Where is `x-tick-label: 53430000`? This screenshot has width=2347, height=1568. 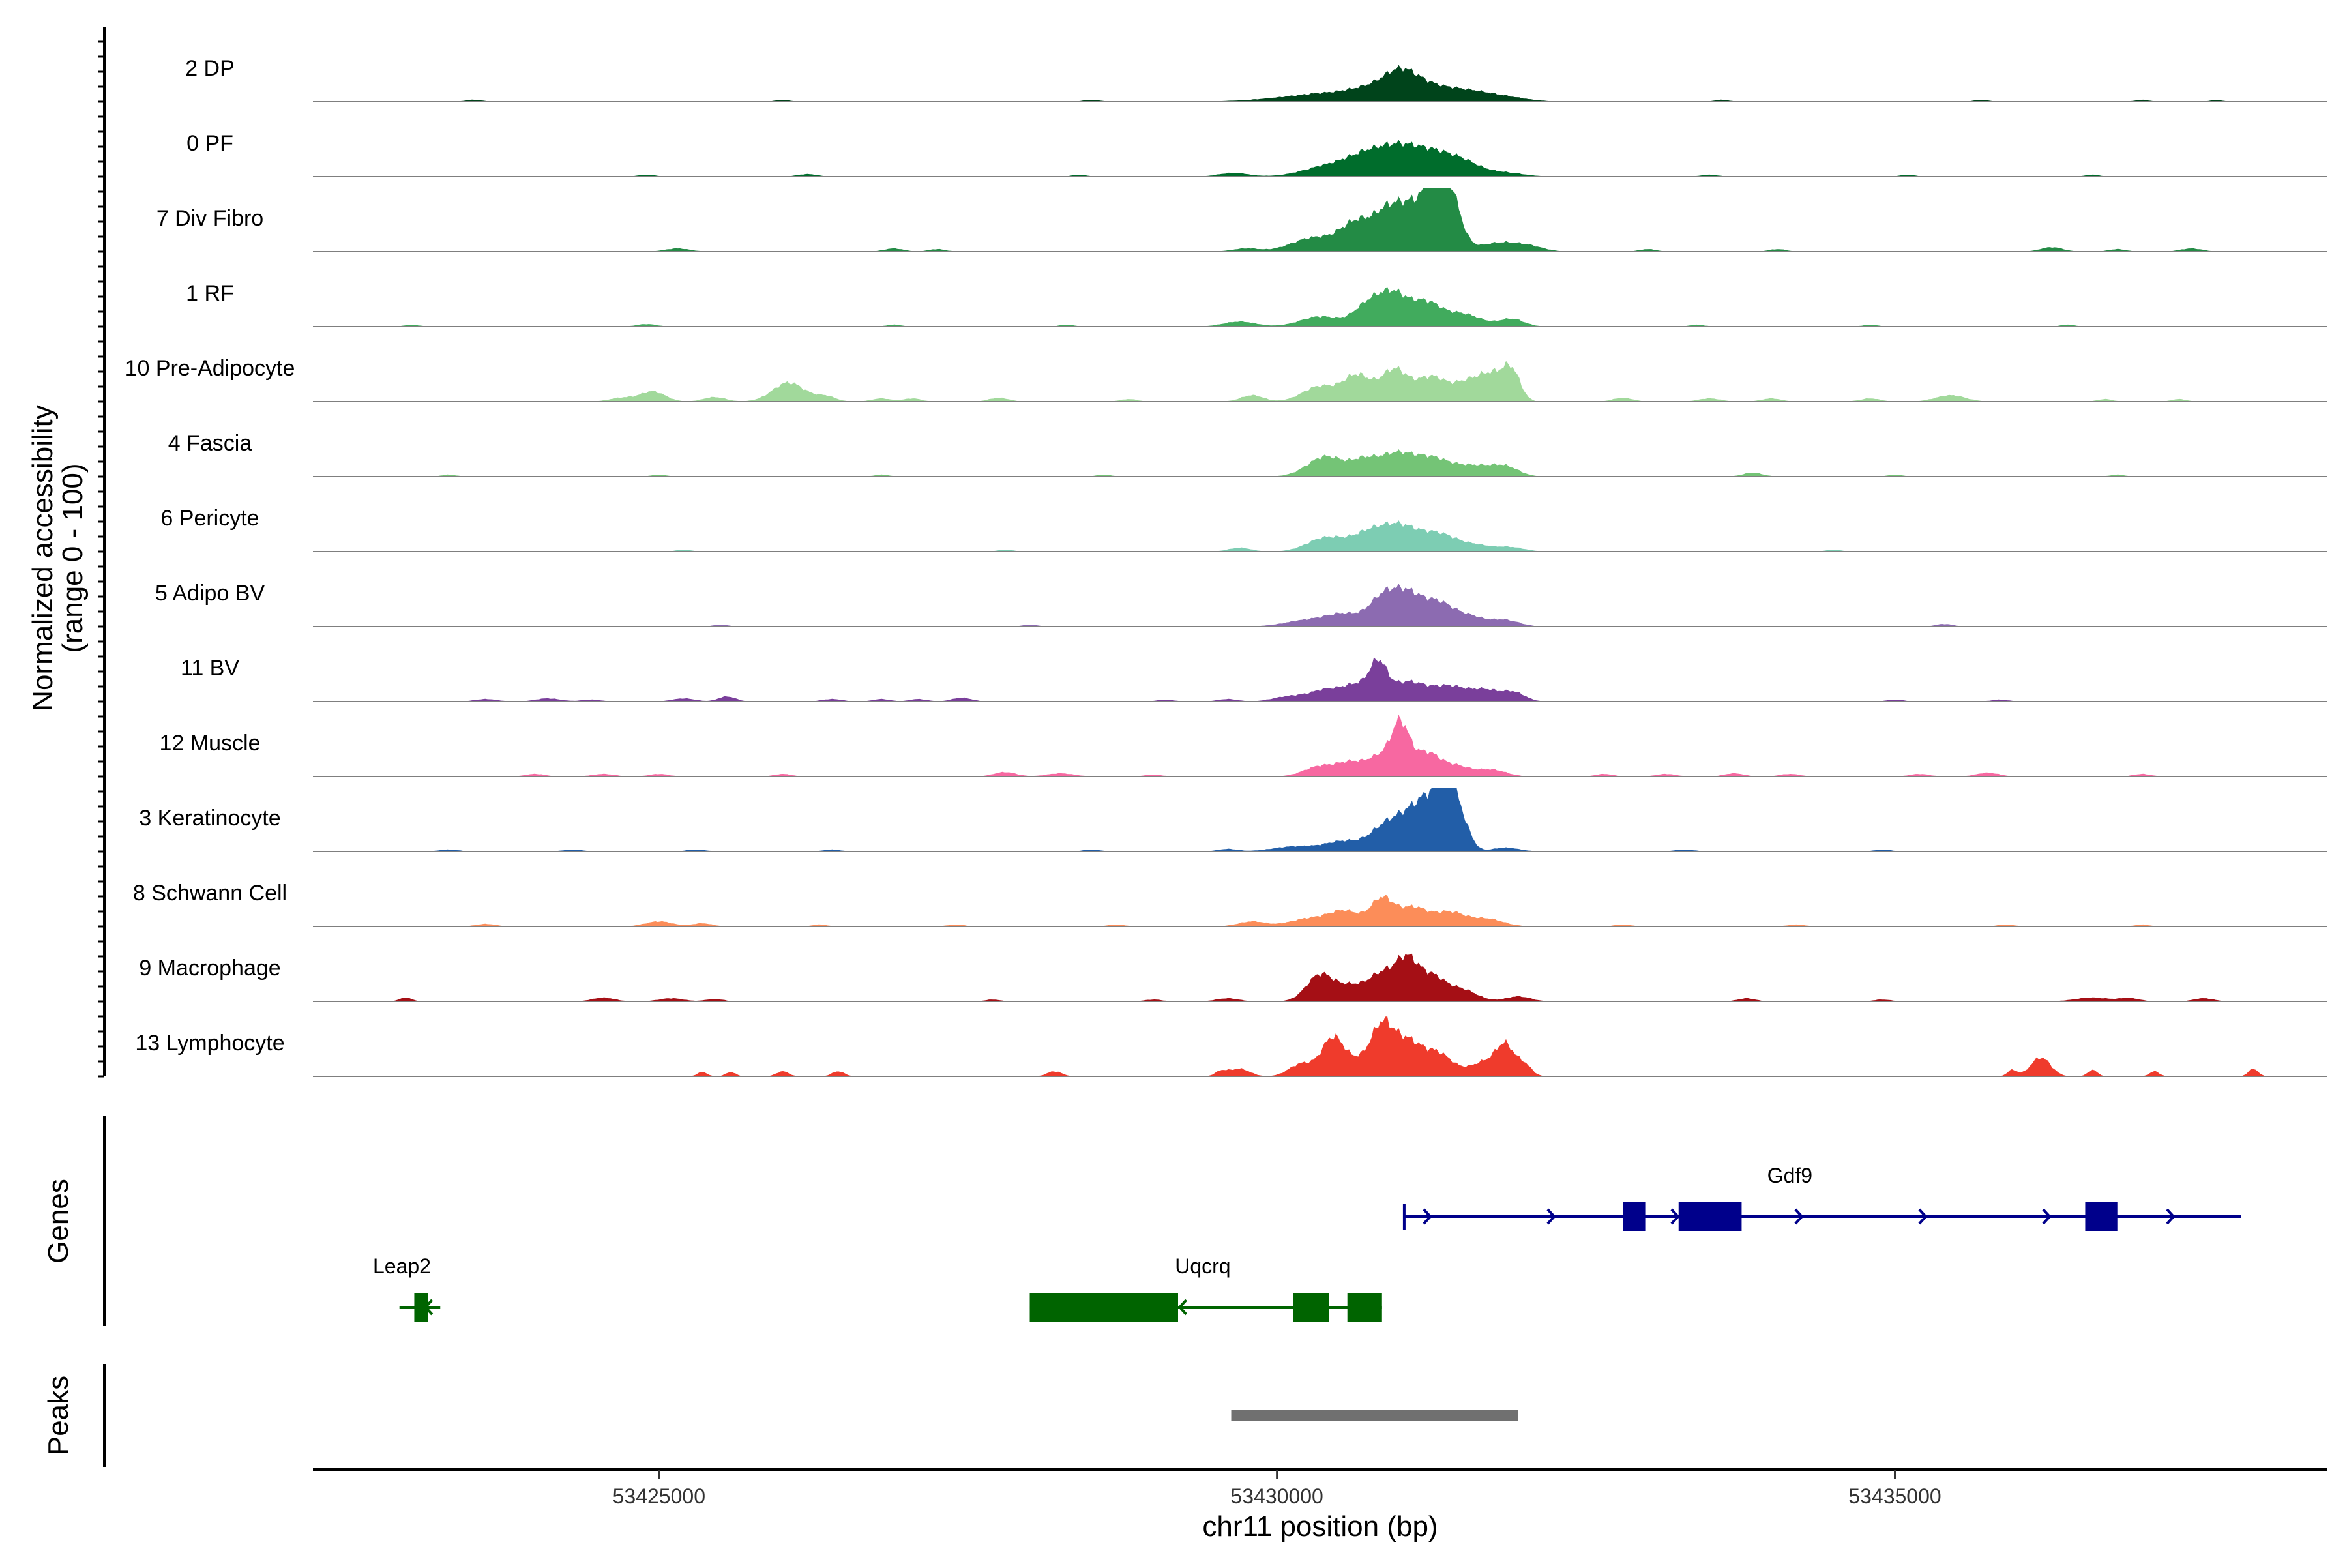
x-tick-label: 53430000 is located at coordinates (1276, 1497).